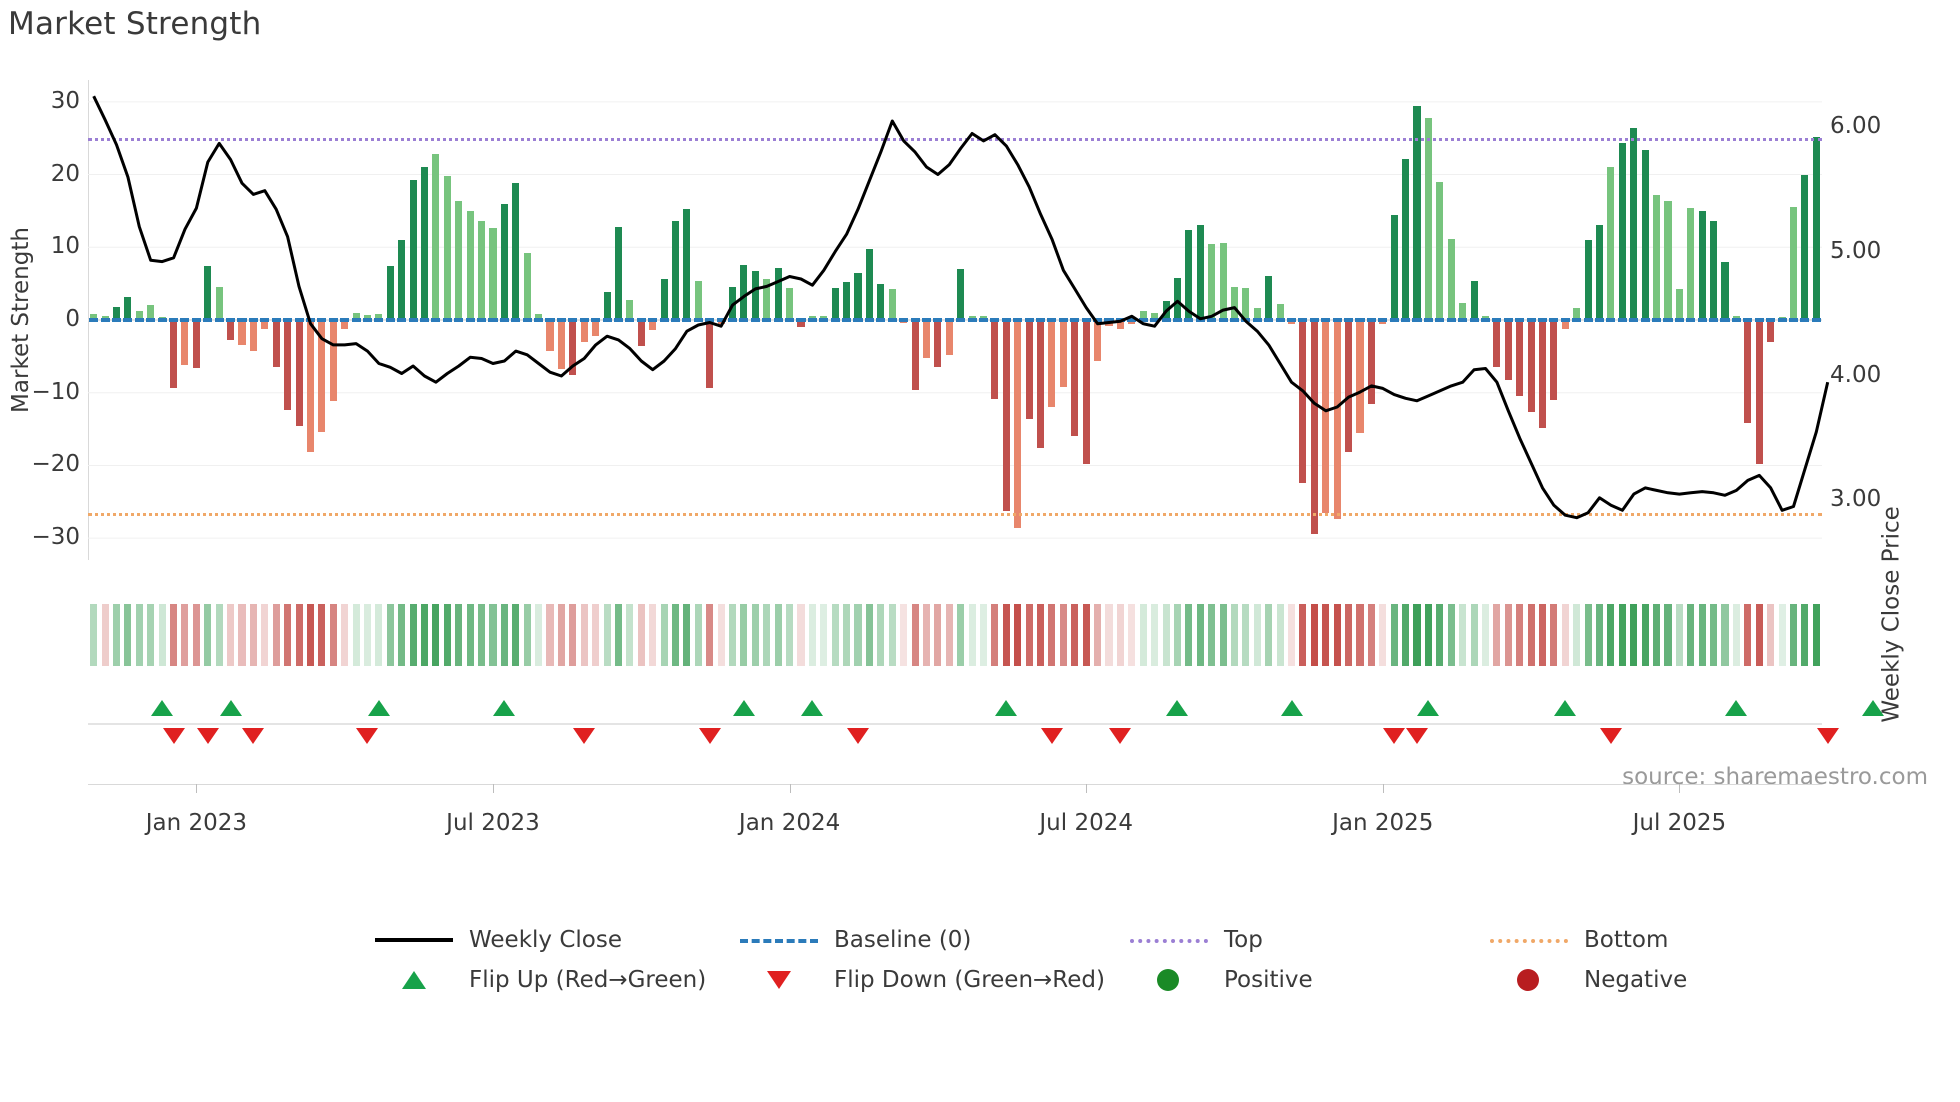  Describe the element at coordinates (779, 940) in the screenshot. I see `legend-dashed-line-icon` at that location.